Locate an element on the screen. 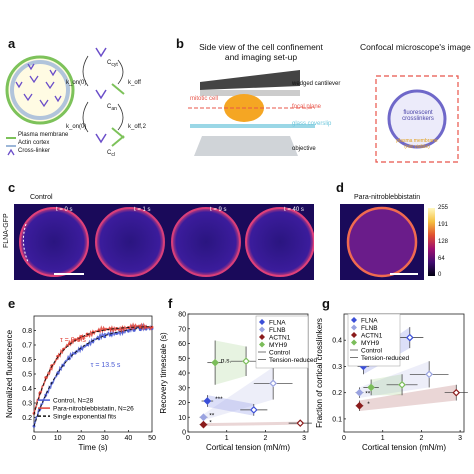  chart-g-annotation: * is located at coordinates (368, 404).